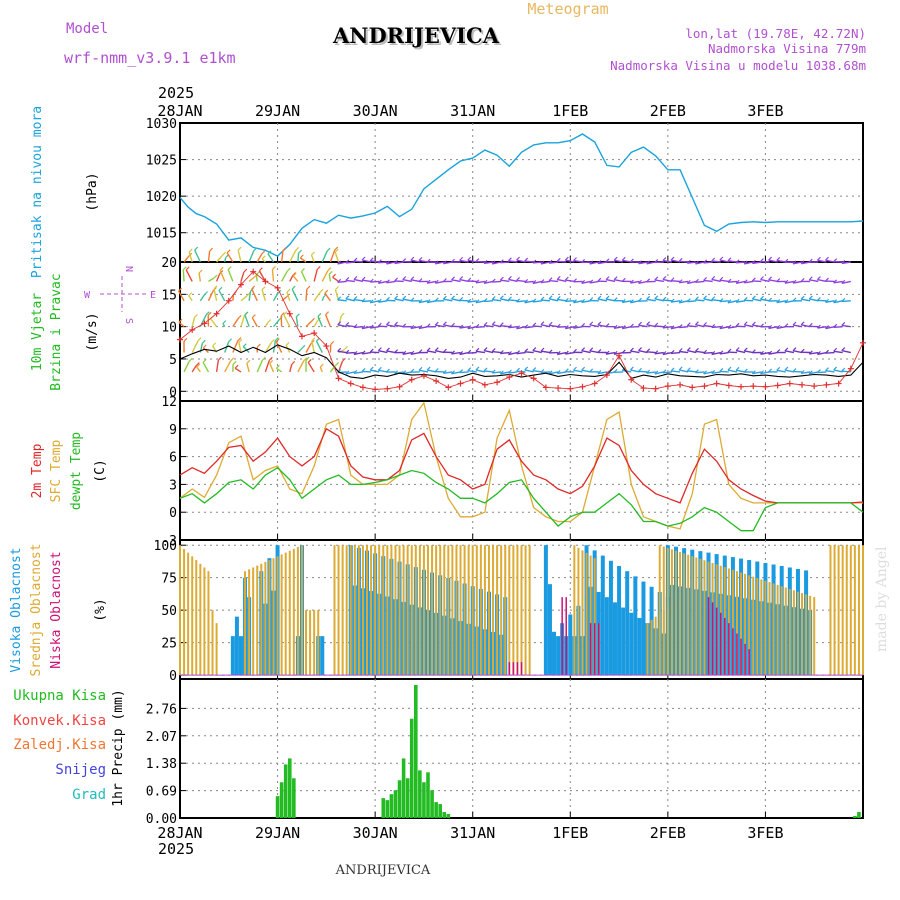 The width and height of the screenshot is (900, 900). What do you see at coordinates (89, 795) in the screenshot?
I see `legend-grad: Grad` at bounding box center [89, 795].